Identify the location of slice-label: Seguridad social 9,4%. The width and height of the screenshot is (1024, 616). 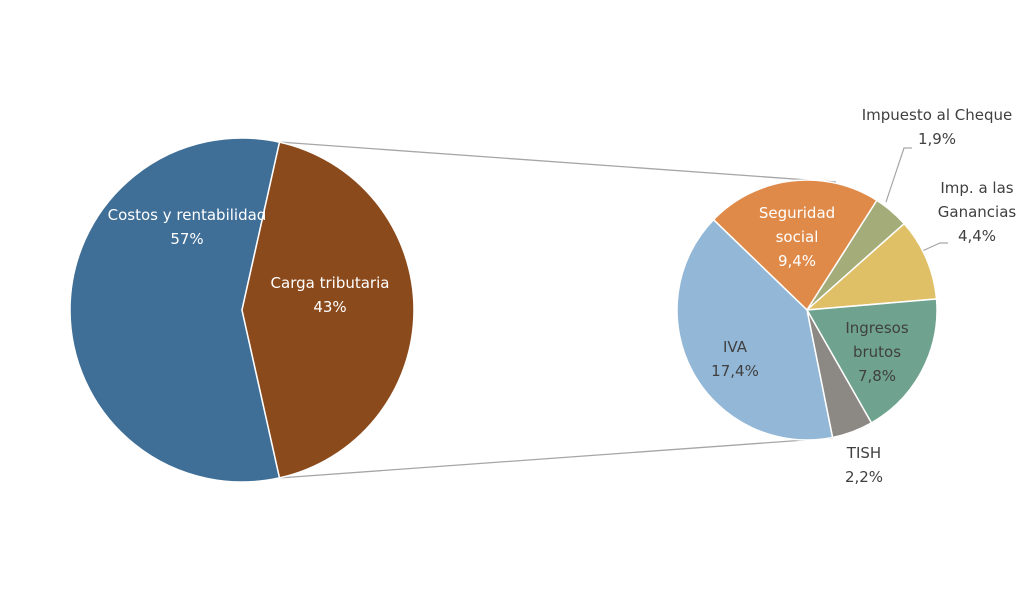
(797, 237).